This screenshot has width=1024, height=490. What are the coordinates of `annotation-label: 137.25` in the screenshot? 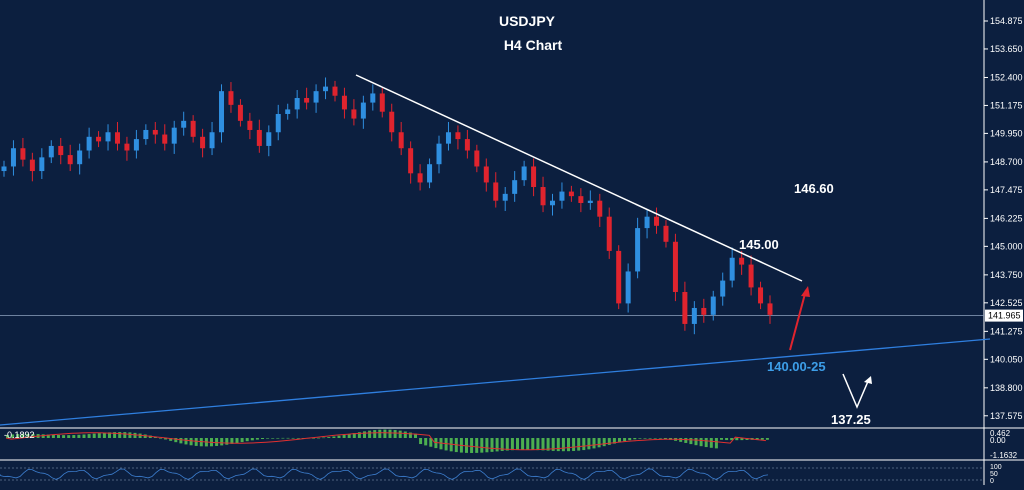 It's located at (851, 419).